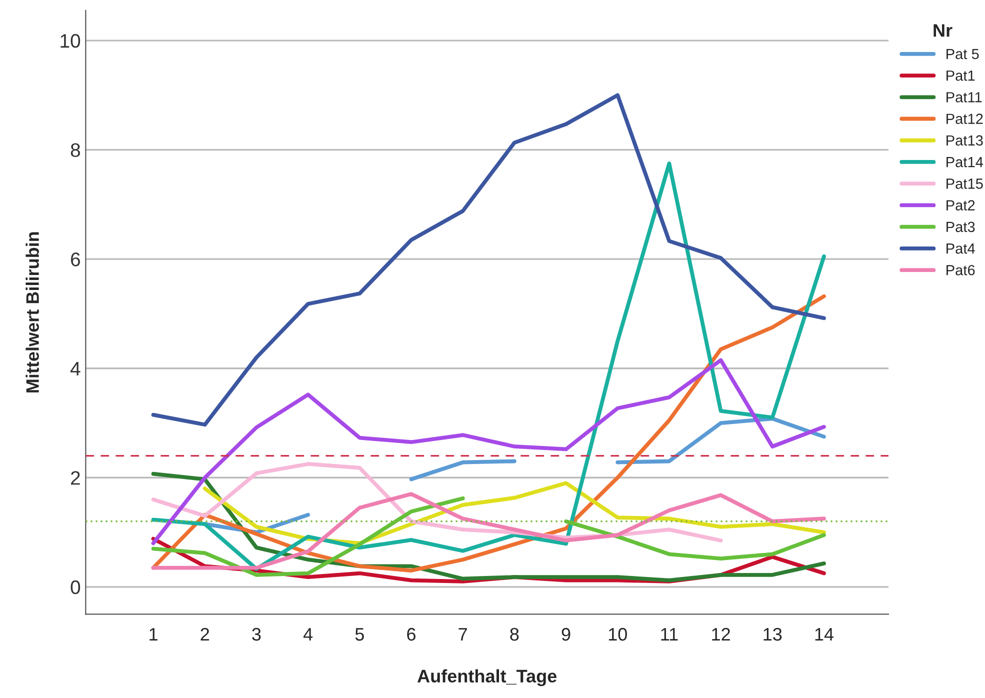 This screenshot has width=985, height=698. What do you see at coordinates (514, 634) in the screenshot?
I see `x-tick-label: 8` at bounding box center [514, 634].